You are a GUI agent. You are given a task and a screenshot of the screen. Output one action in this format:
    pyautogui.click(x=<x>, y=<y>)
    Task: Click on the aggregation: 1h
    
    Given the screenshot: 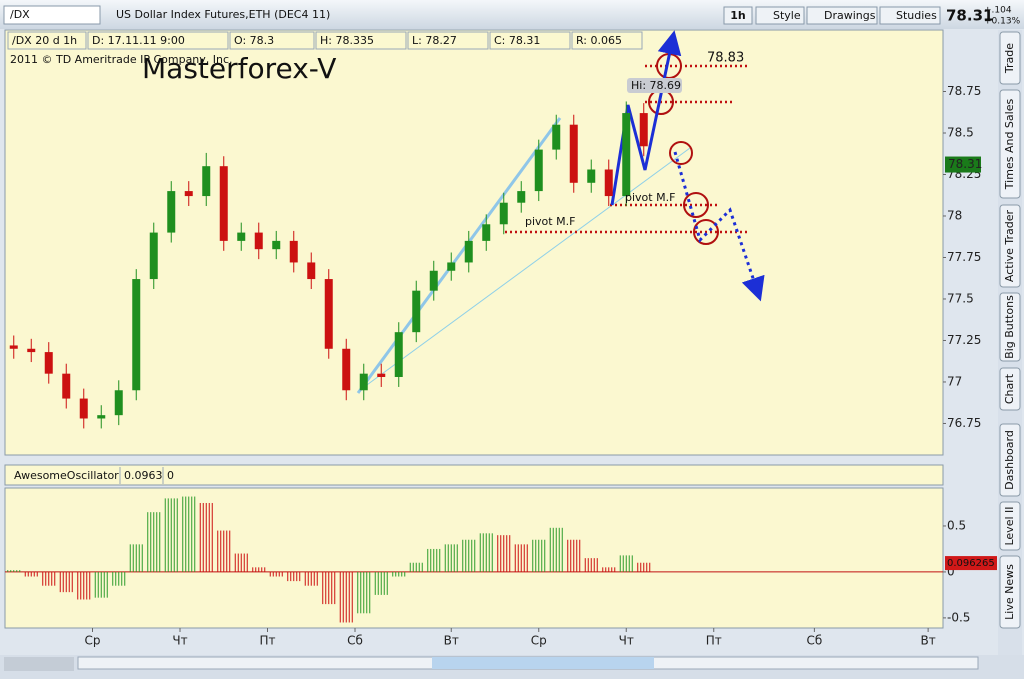 What is the action you would take?
    pyautogui.click(x=738, y=15)
    